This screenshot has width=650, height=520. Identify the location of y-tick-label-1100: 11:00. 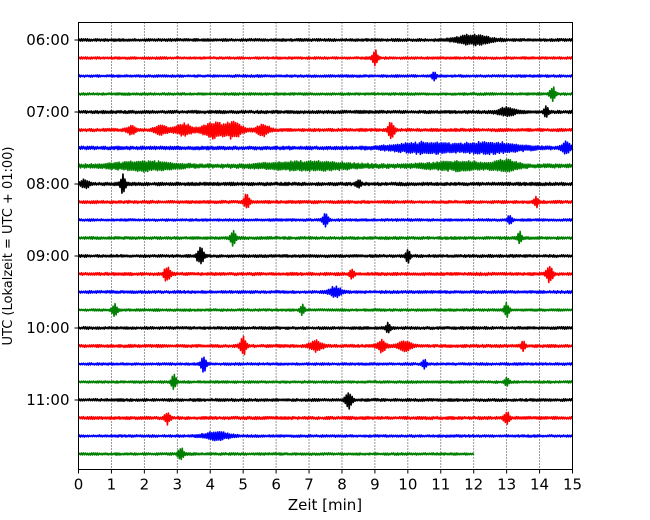
(47, 400).